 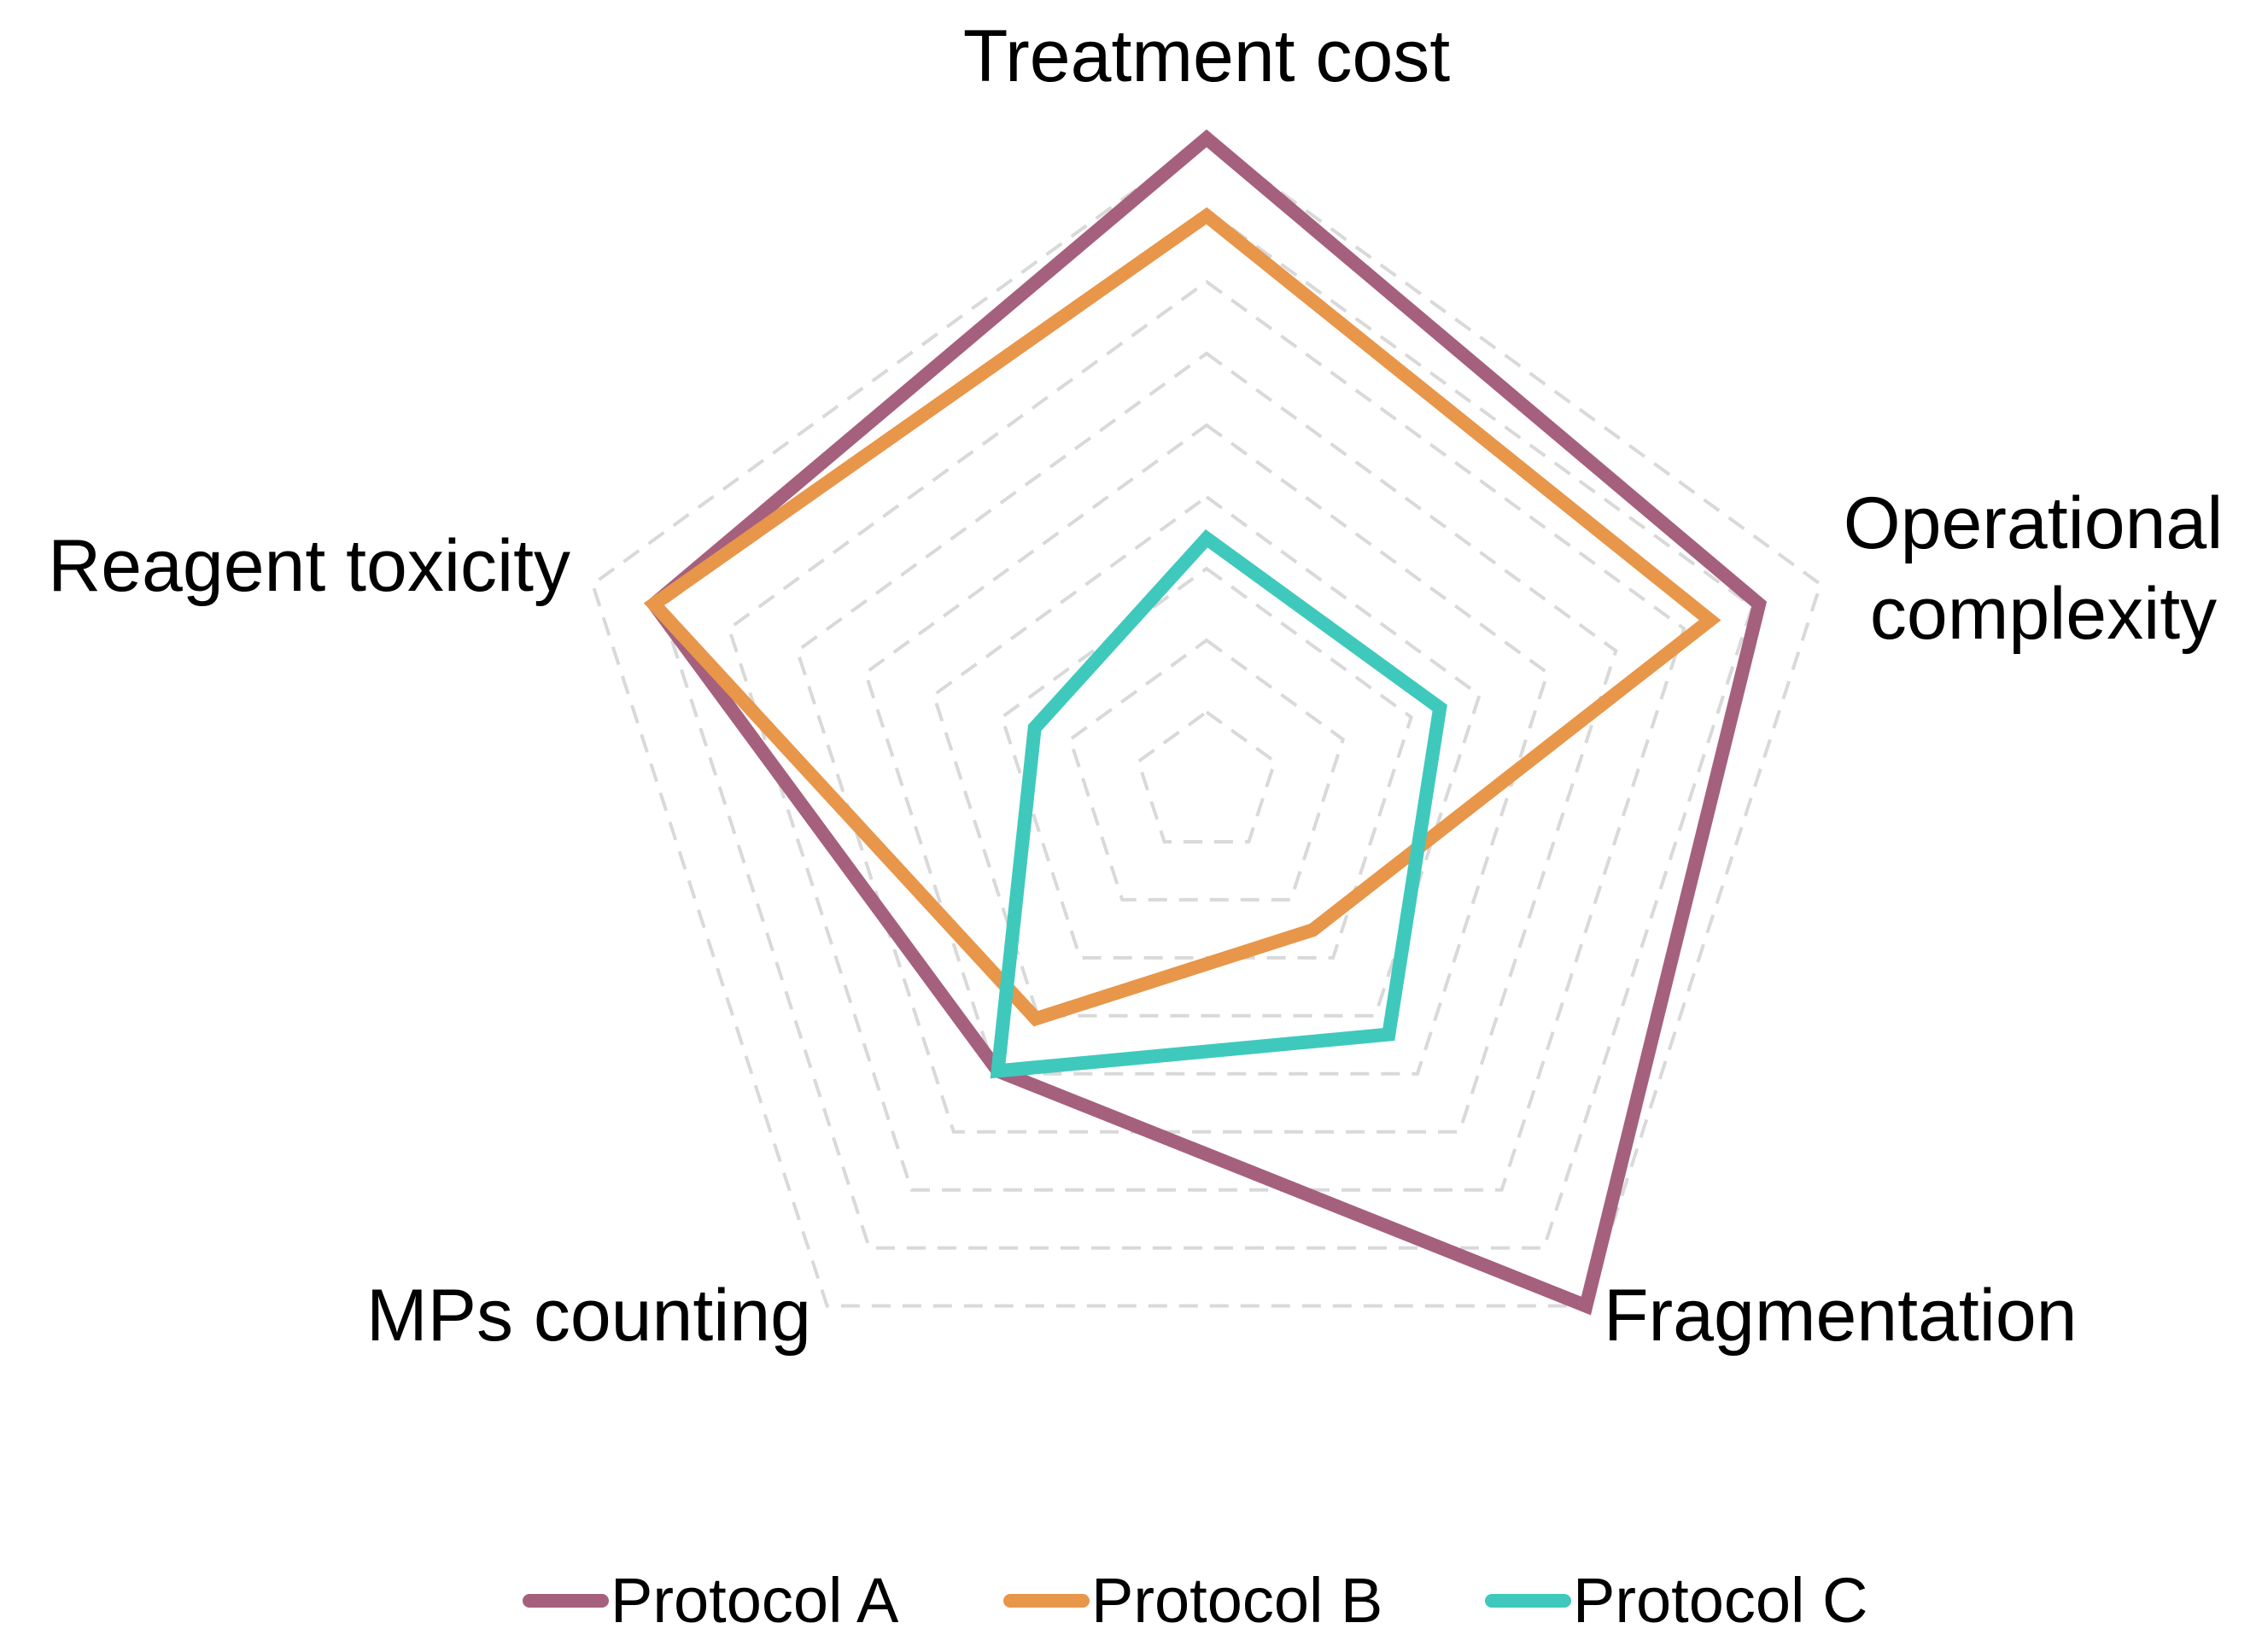 I want to click on axis-label-fragmentation: Fragmentation, so click(x=1841, y=1316).